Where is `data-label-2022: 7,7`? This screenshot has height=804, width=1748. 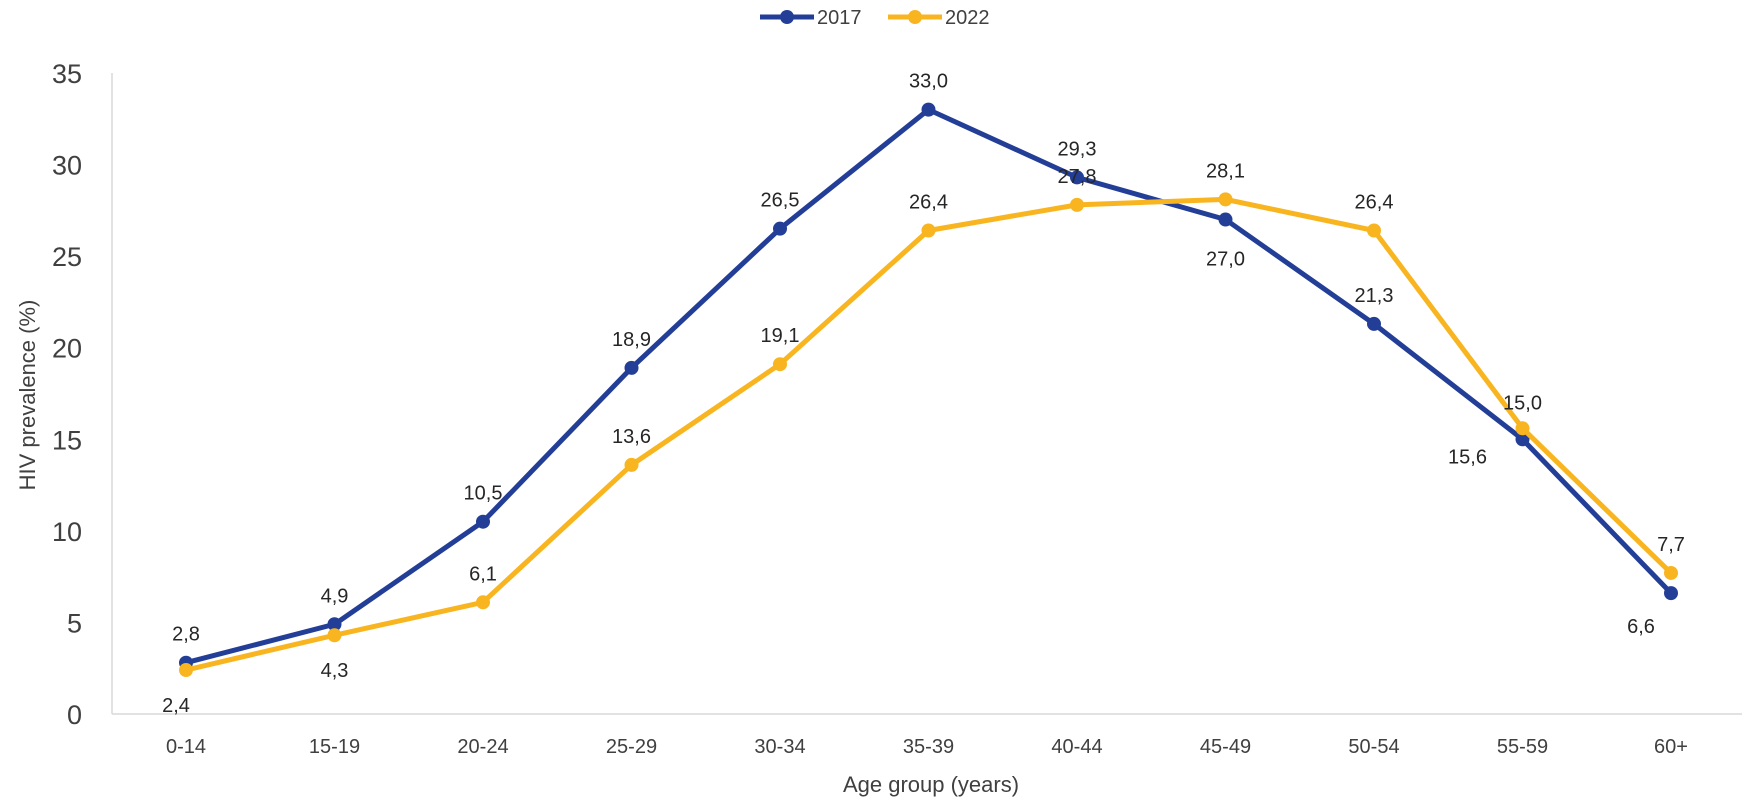 data-label-2022: 7,7 is located at coordinates (1671, 545).